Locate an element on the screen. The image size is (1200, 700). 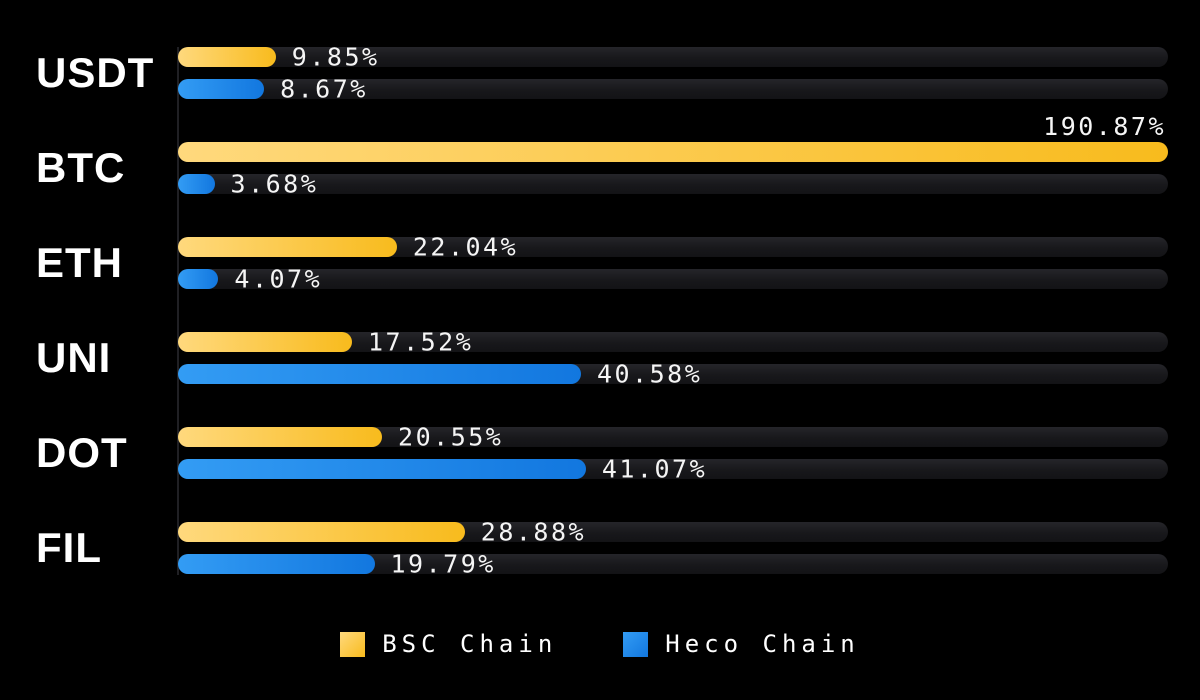
value-label-bsc-usdt: 9.85% is located at coordinates (335, 57).